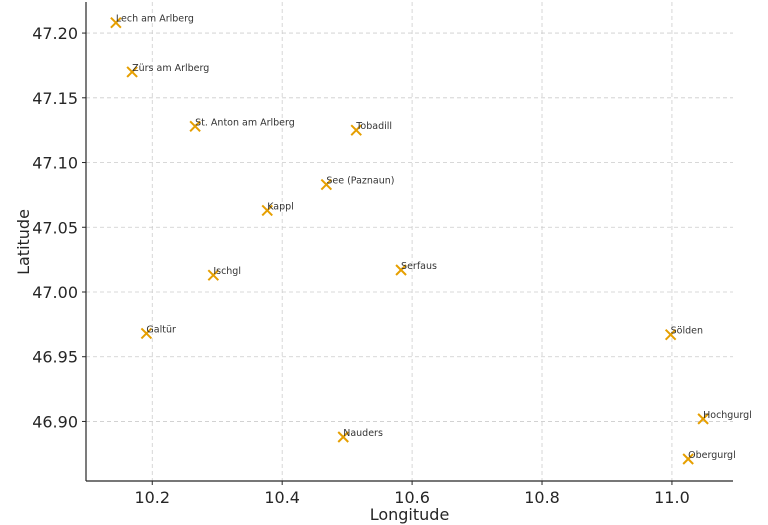 Image resolution: width=768 pixels, height=525 pixels. Describe the element at coordinates (55, 357) in the screenshot. I see `y-tick-label: 46.95` at that location.